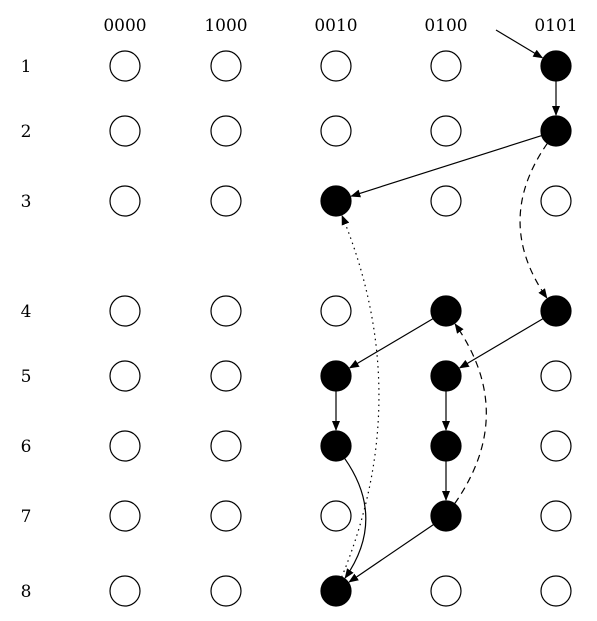 Image resolution: width=597 pixels, height=621 pixels. Describe the element at coordinates (225, 26) in the screenshot. I see `column-label: 1000` at that location.